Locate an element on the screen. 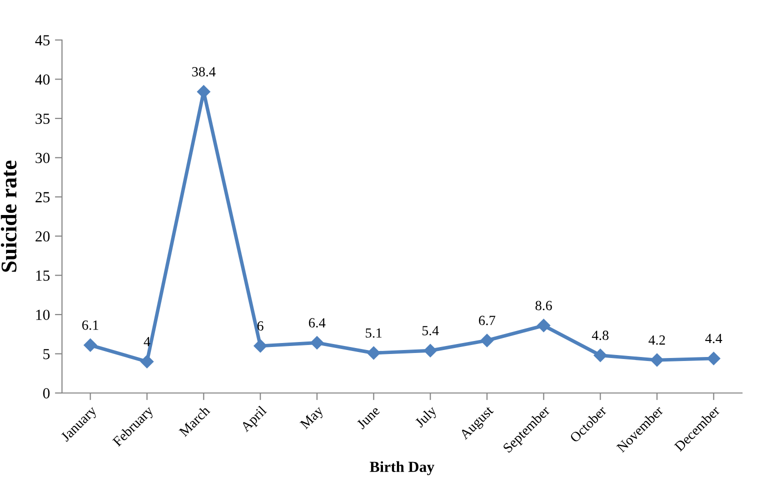 The width and height of the screenshot is (764, 488). y-tick-label: 40 is located at coordinates (42, 79).